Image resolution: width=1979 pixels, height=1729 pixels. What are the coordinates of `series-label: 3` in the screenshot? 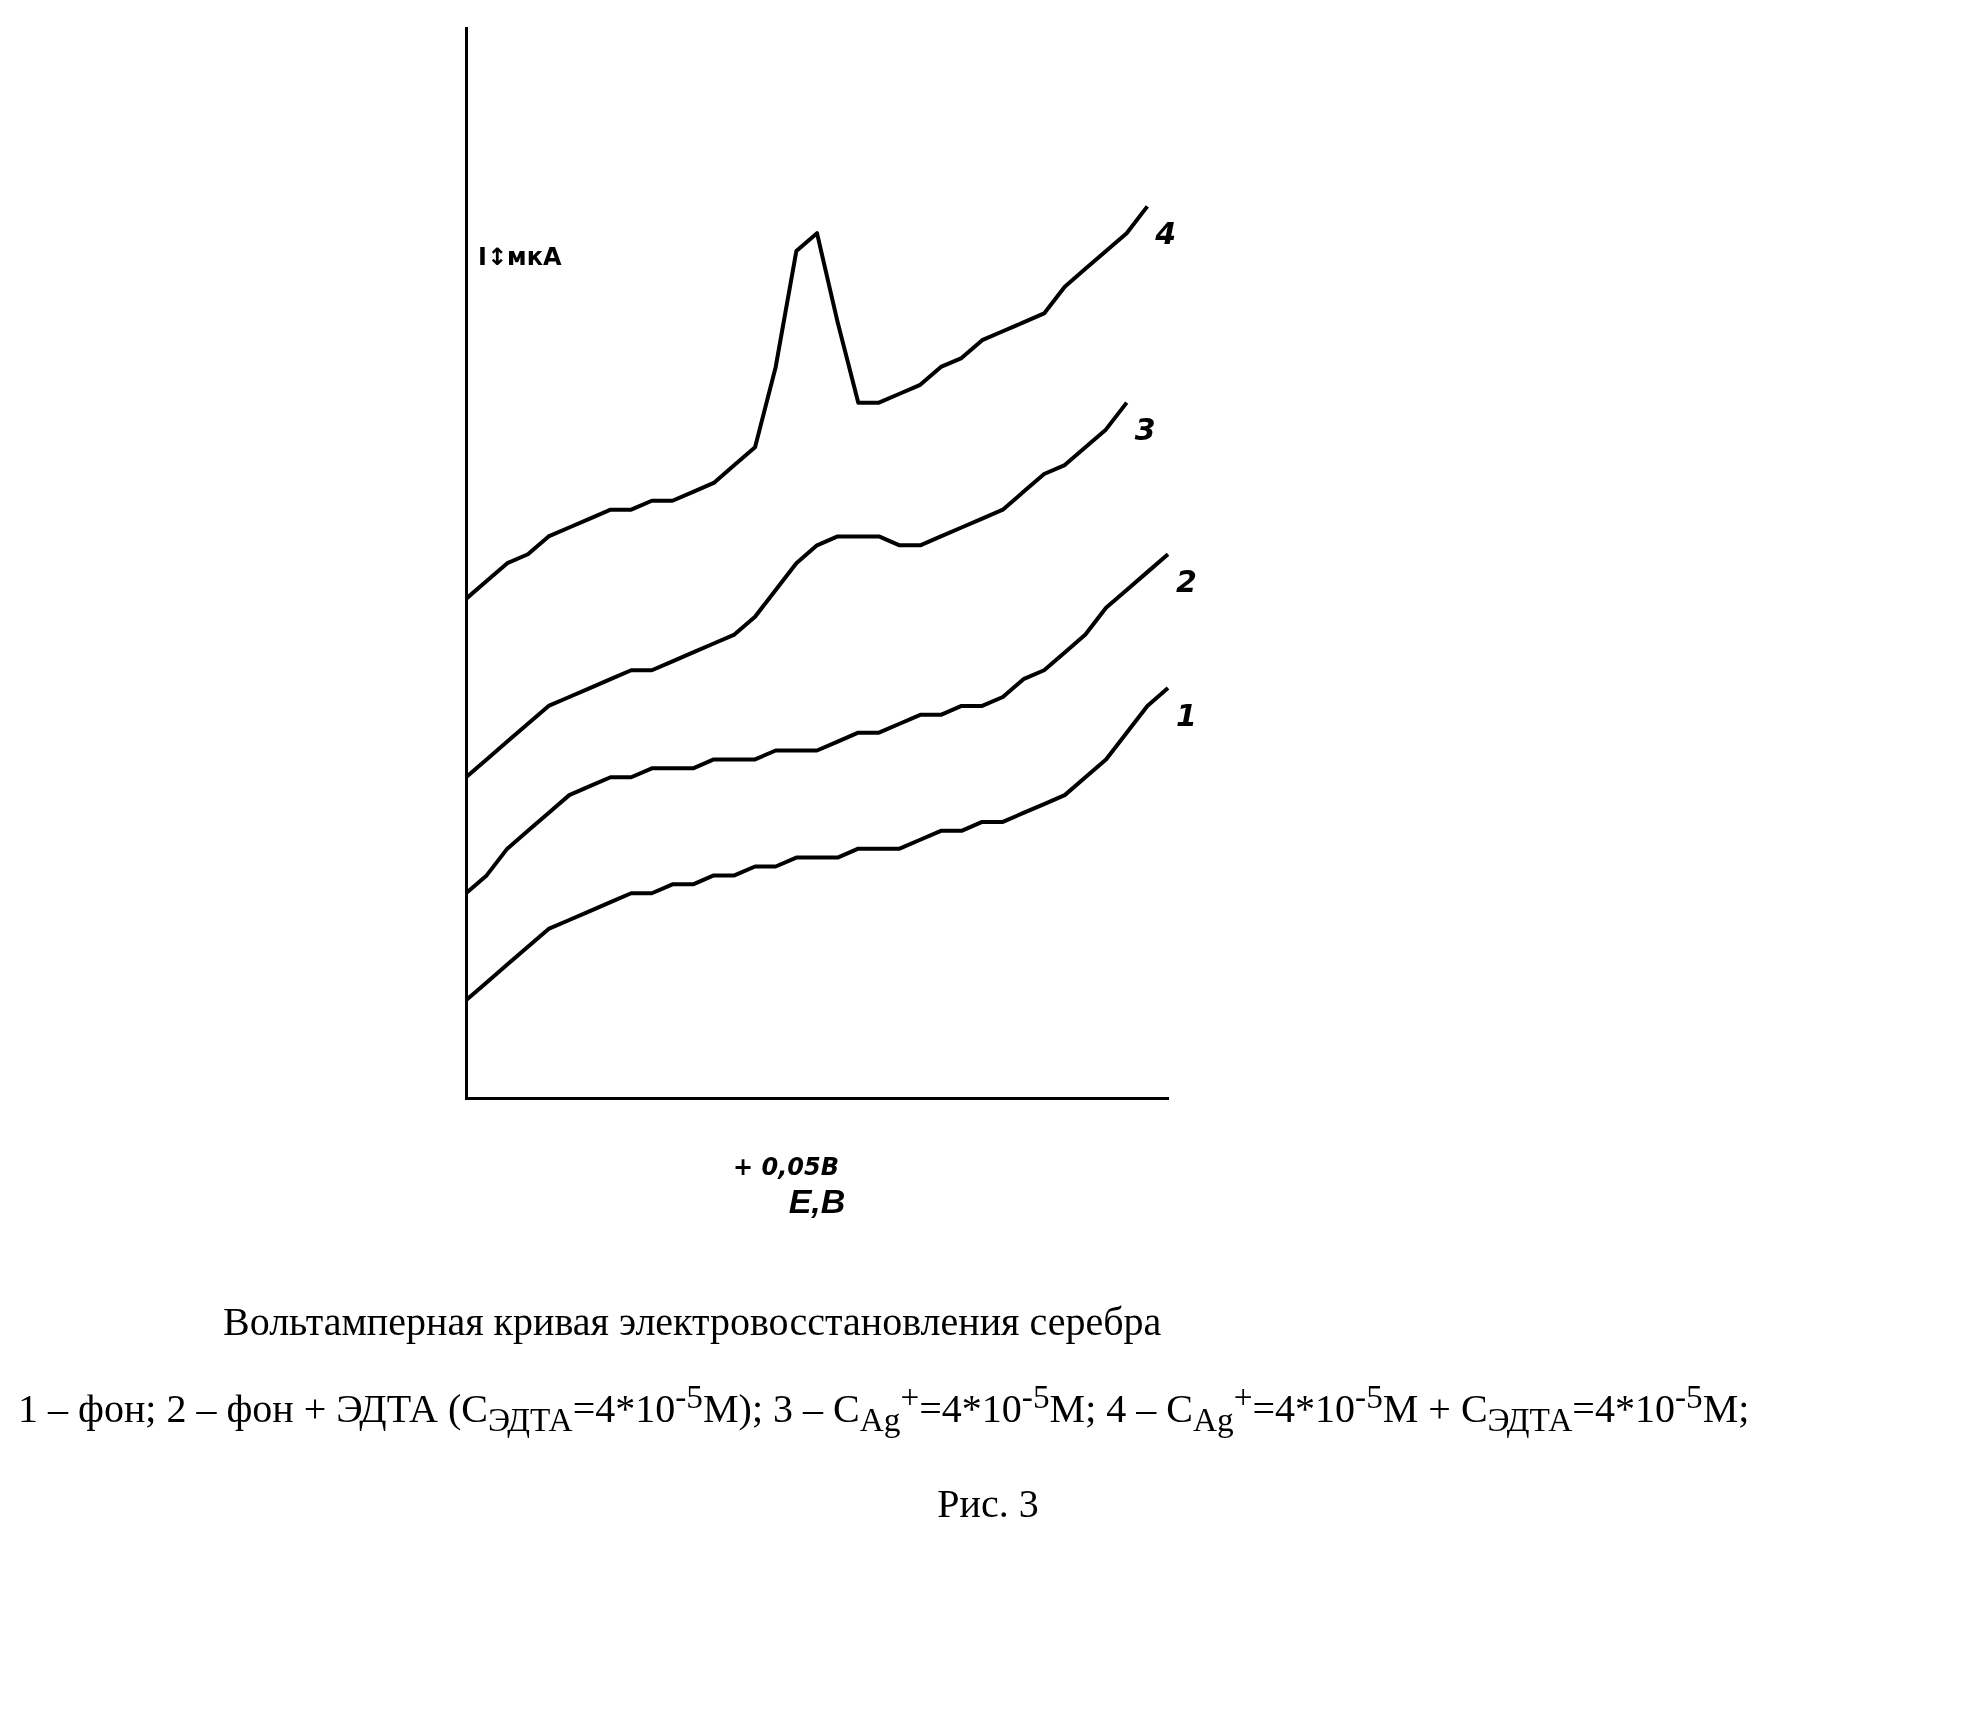 It's located at (1145, 430).